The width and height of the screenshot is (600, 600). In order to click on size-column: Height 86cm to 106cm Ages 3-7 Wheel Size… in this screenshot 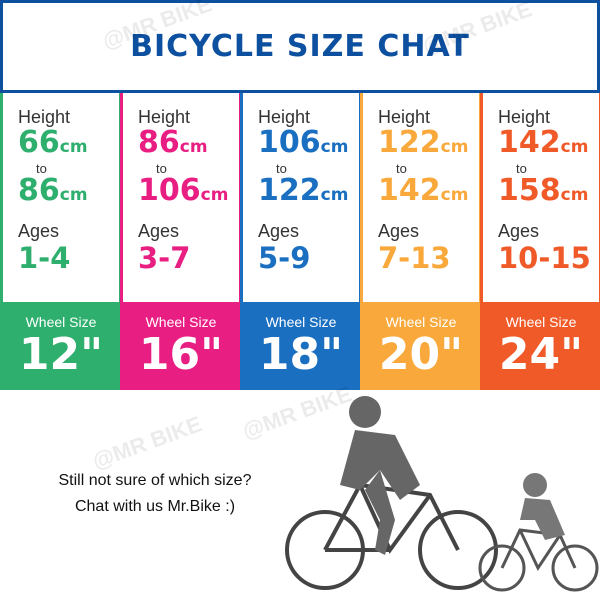, I will do `click(180, 241)`.